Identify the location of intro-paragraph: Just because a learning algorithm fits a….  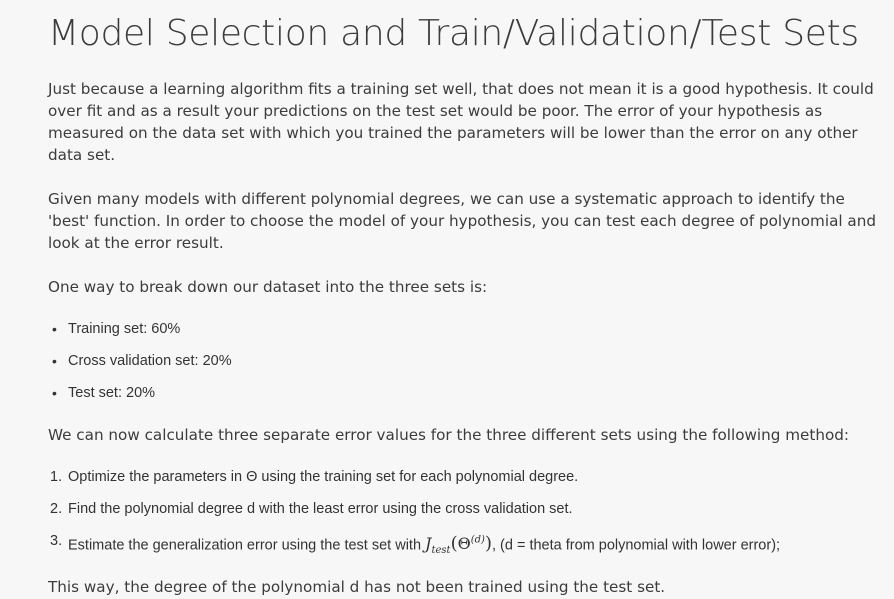
(461, 122).